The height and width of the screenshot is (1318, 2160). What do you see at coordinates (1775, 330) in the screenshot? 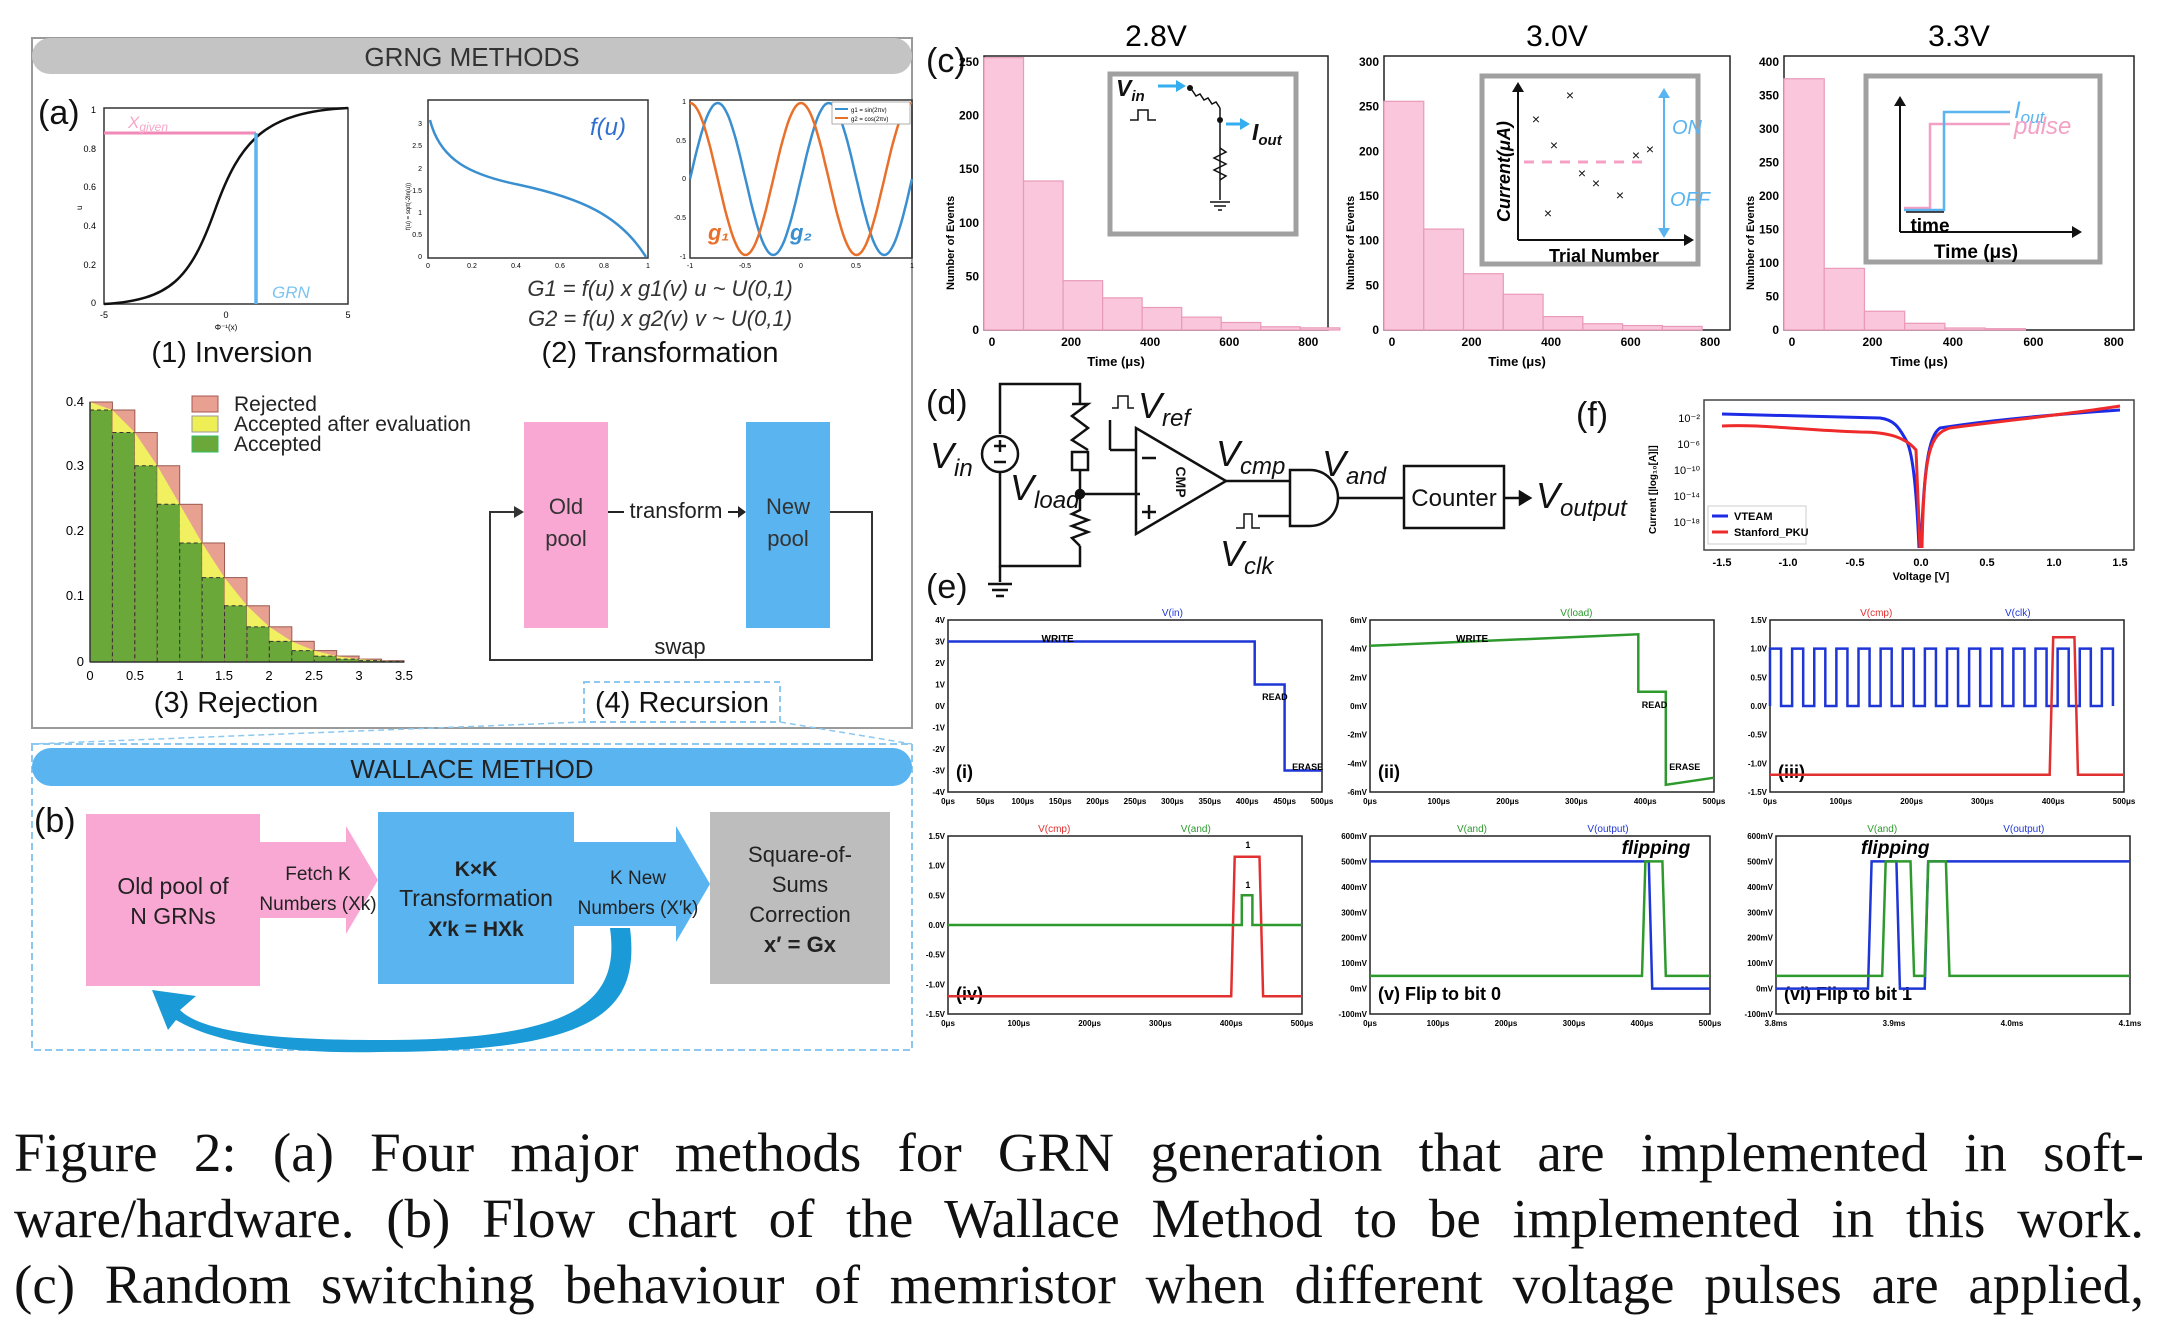
I see `y-tick: 0` at bounding box center [1775, 330].